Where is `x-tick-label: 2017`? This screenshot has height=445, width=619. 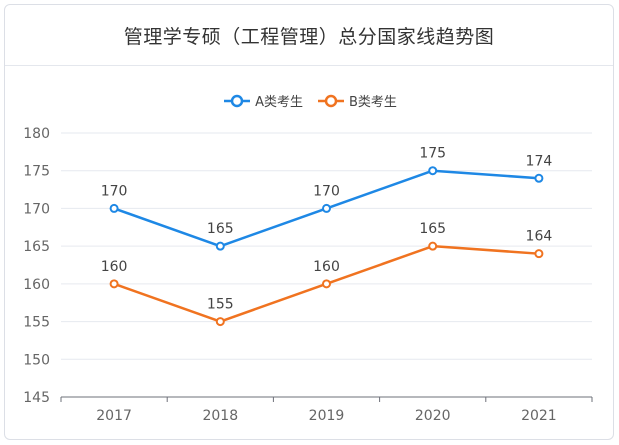
x-tick-label: 2017 is located at coordinates (114, 416).